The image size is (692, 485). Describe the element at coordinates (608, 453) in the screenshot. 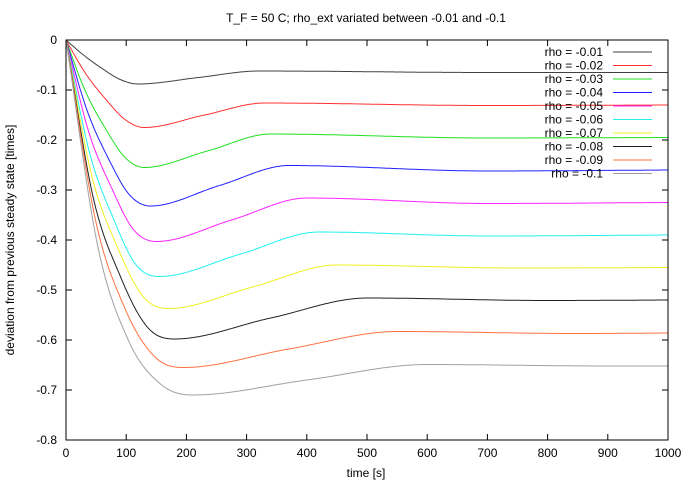

I see `x-tick-label: 900` at that location.